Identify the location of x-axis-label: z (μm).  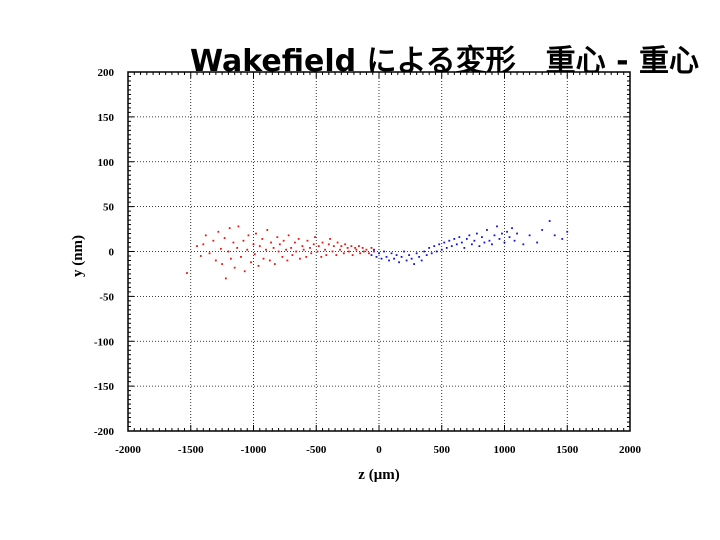
(378, 475).